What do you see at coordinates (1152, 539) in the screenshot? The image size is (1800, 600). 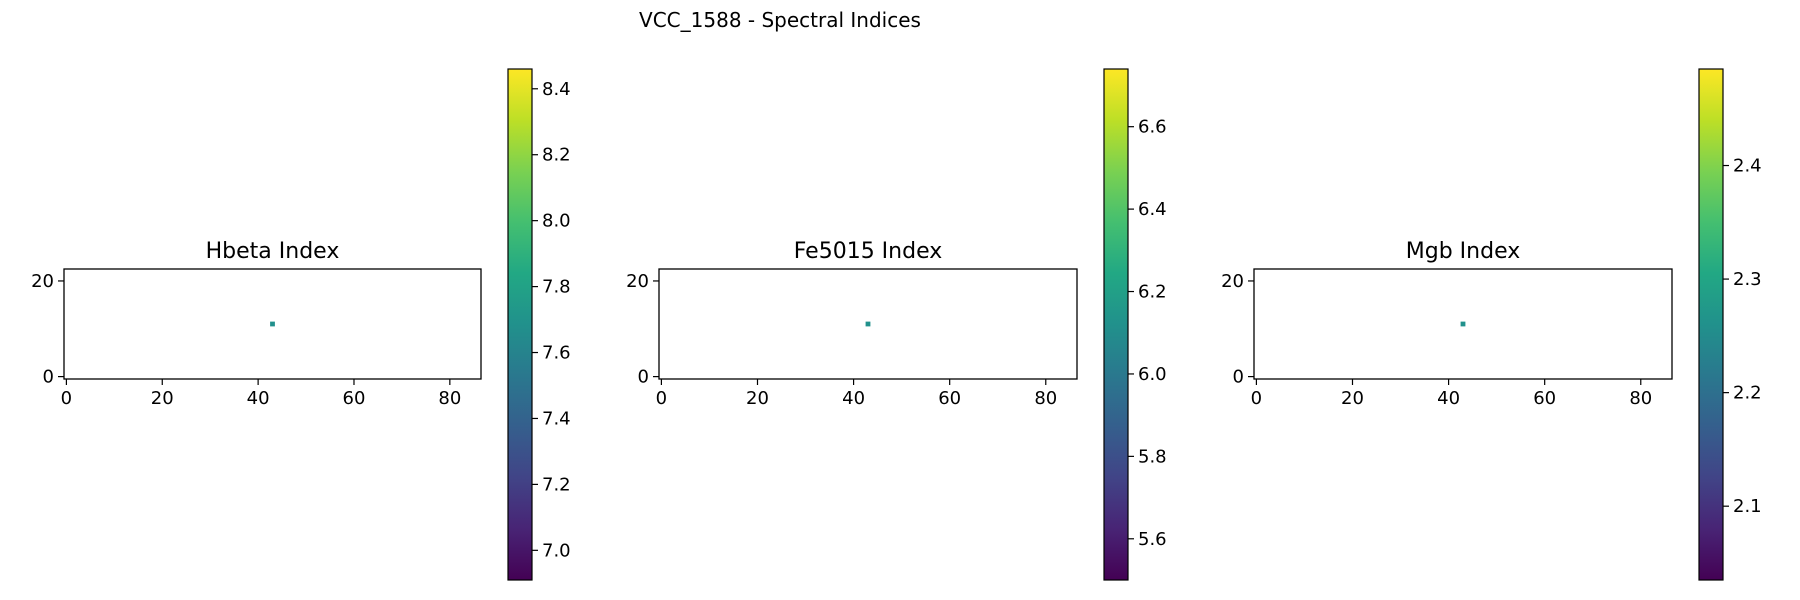 I see `colorbar-tick-label: 5.6` at bounding box center [1152, 539].